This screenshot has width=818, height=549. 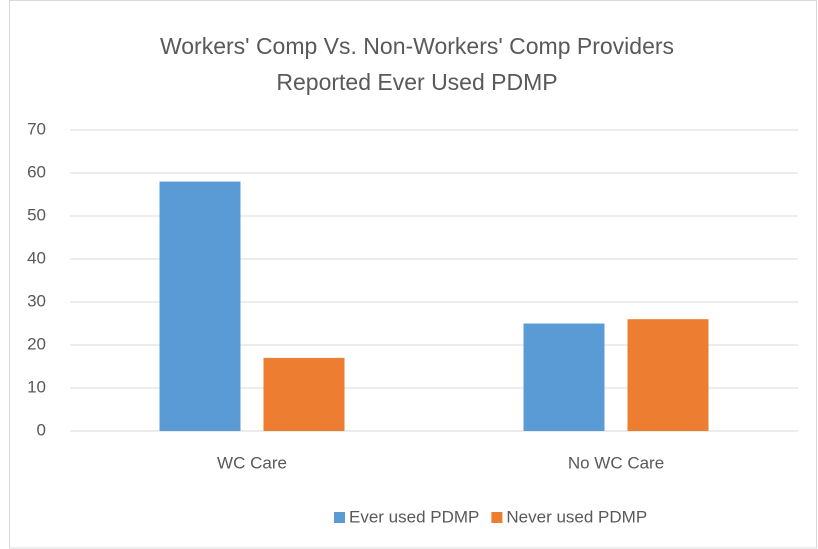 What do you see at coordinates (36, 257) in the screenshot?
I see `y-tick-label: 40` at bounding box center [36, 257].